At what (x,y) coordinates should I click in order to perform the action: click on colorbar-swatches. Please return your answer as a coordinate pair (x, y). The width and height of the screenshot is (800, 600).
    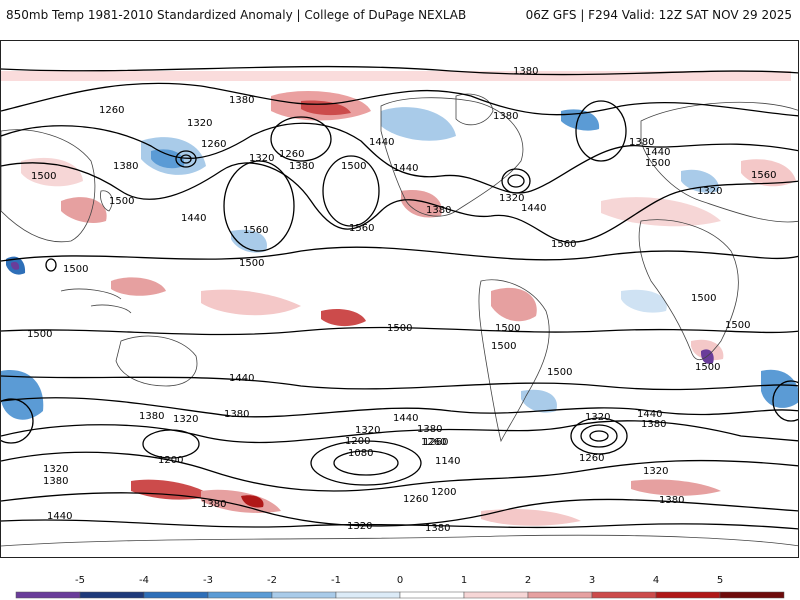
    Looking at the image, I should click on (400, 595).